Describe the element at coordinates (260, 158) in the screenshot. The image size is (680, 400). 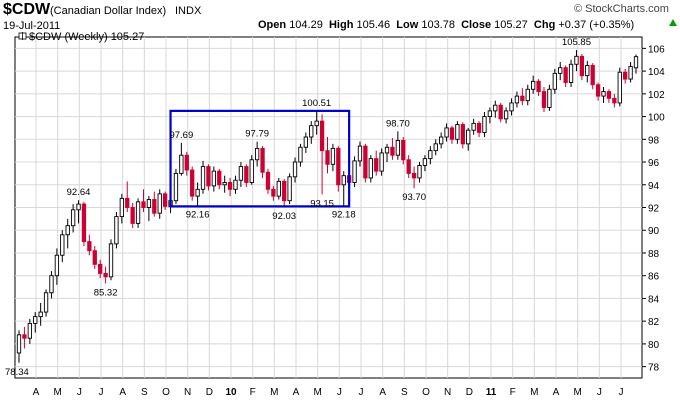
I see `range-box-rect` at that location.